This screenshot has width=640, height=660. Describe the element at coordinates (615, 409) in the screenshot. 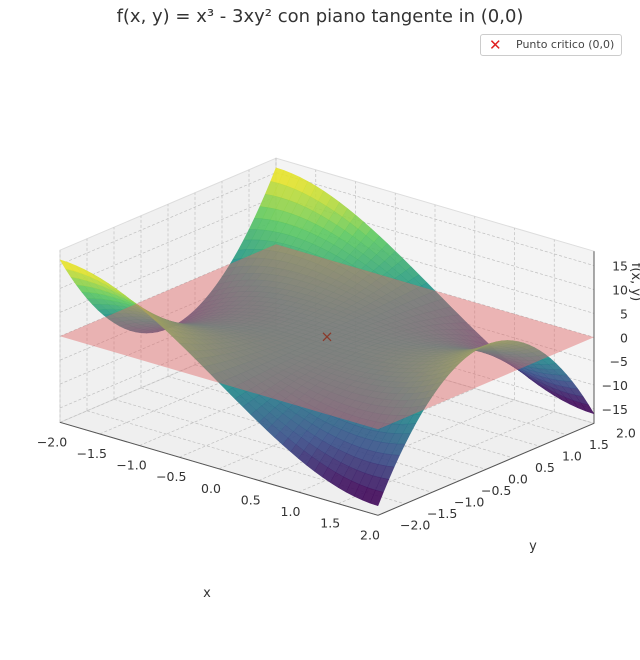

I see `z-tick-label: −15` at that location.